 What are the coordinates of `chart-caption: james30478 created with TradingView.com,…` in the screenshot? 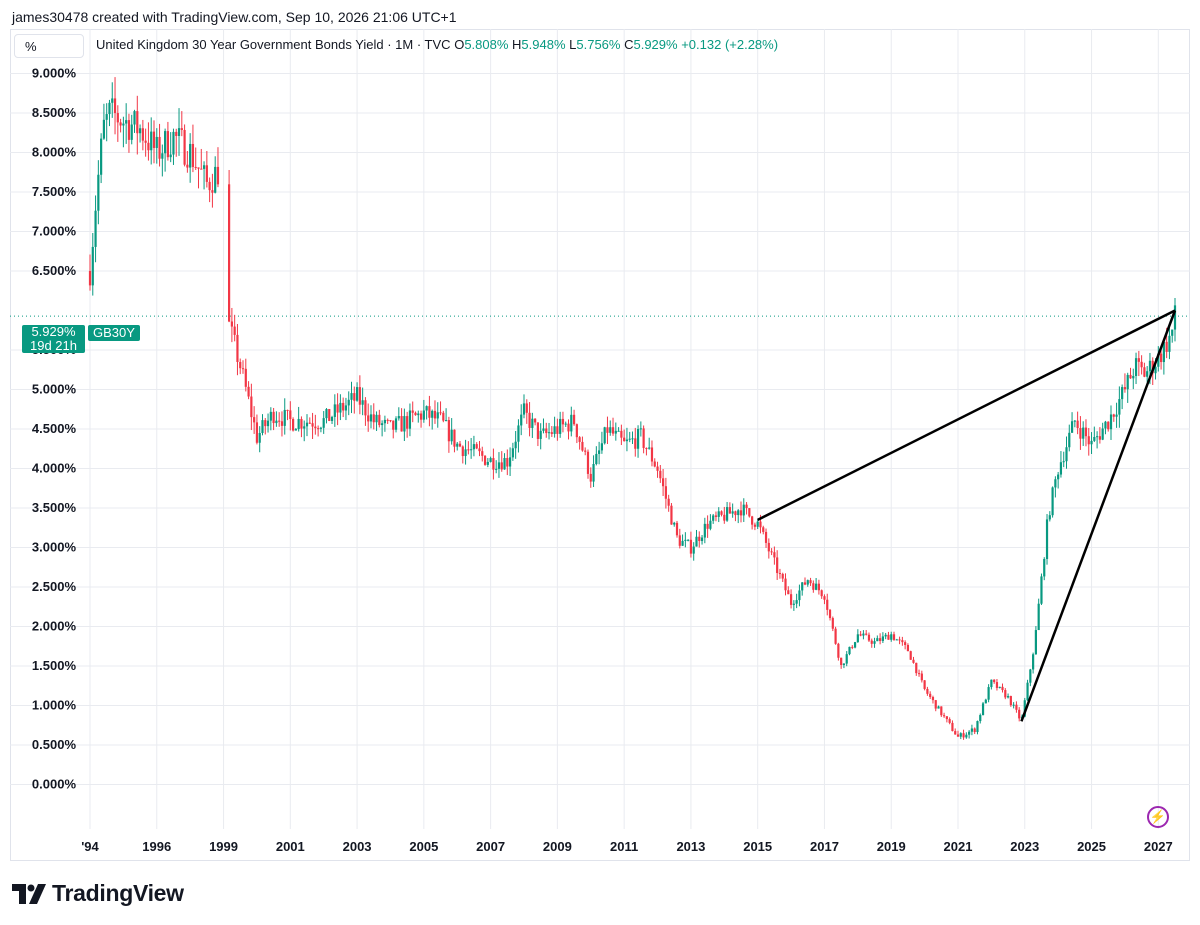 It's located at (234, 17).